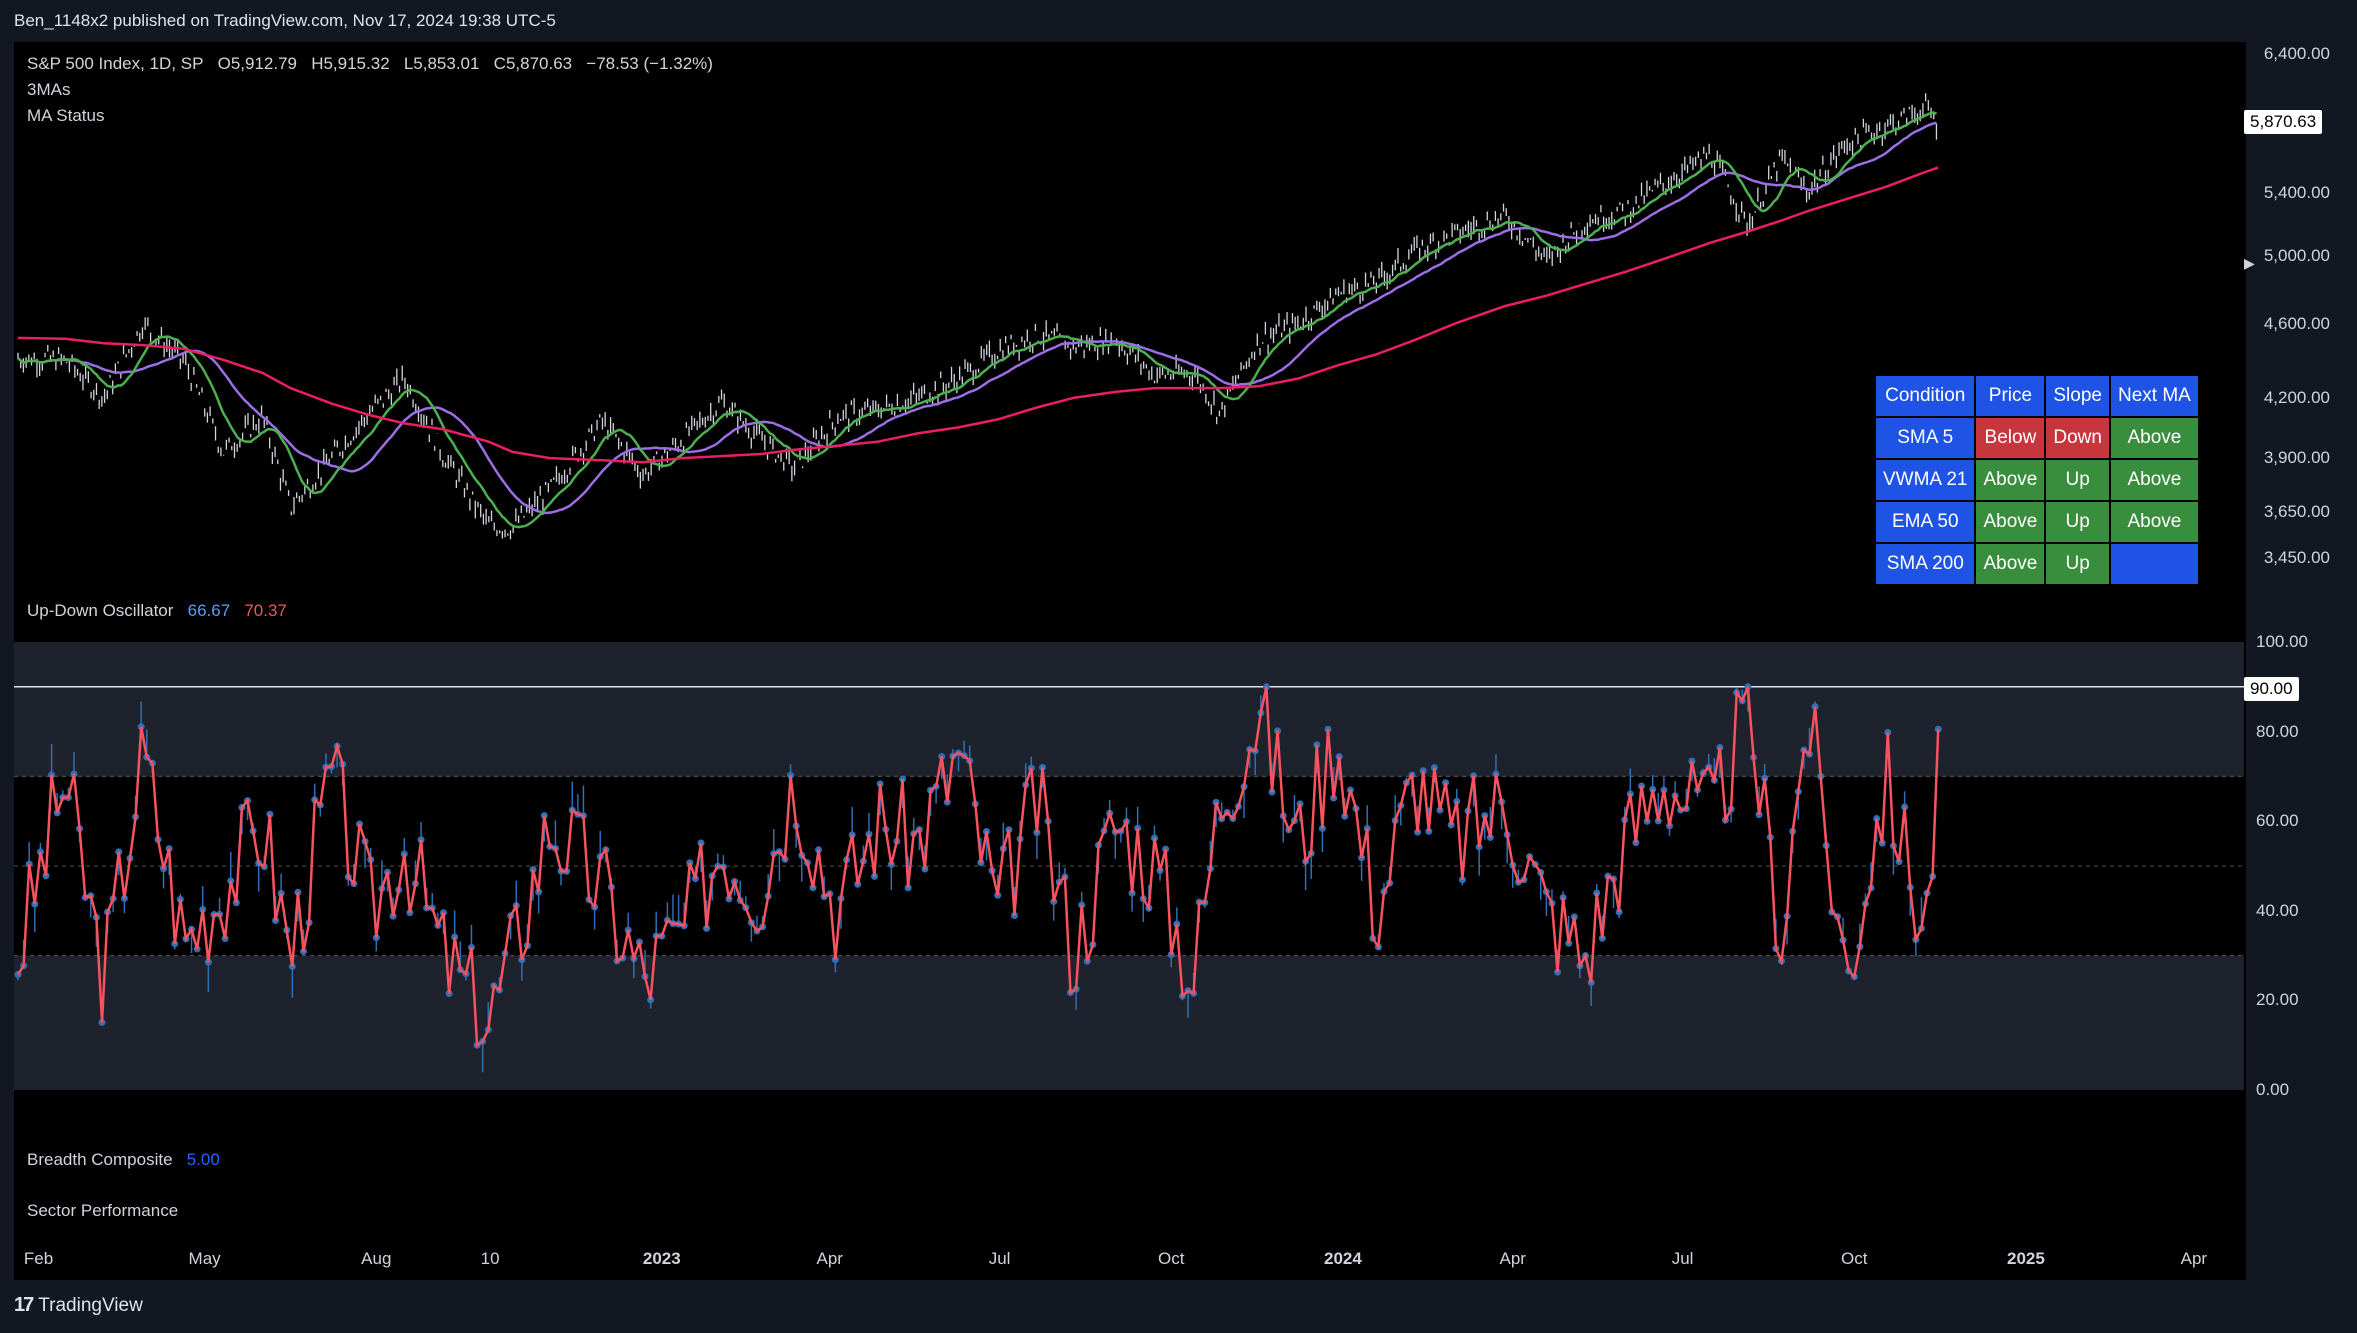 The height and width of the screenshot is (1333, 2357). Describe the element at coordinates (115, 63) in the screenshot. I see `symbol-name: S&P 500 Index, 1D, SP` at that location.